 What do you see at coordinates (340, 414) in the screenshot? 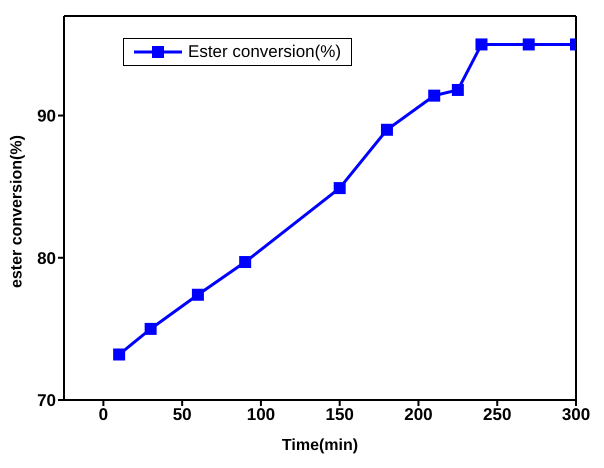
I see `x-tick-label: 150` at bounding box center [340, 414].